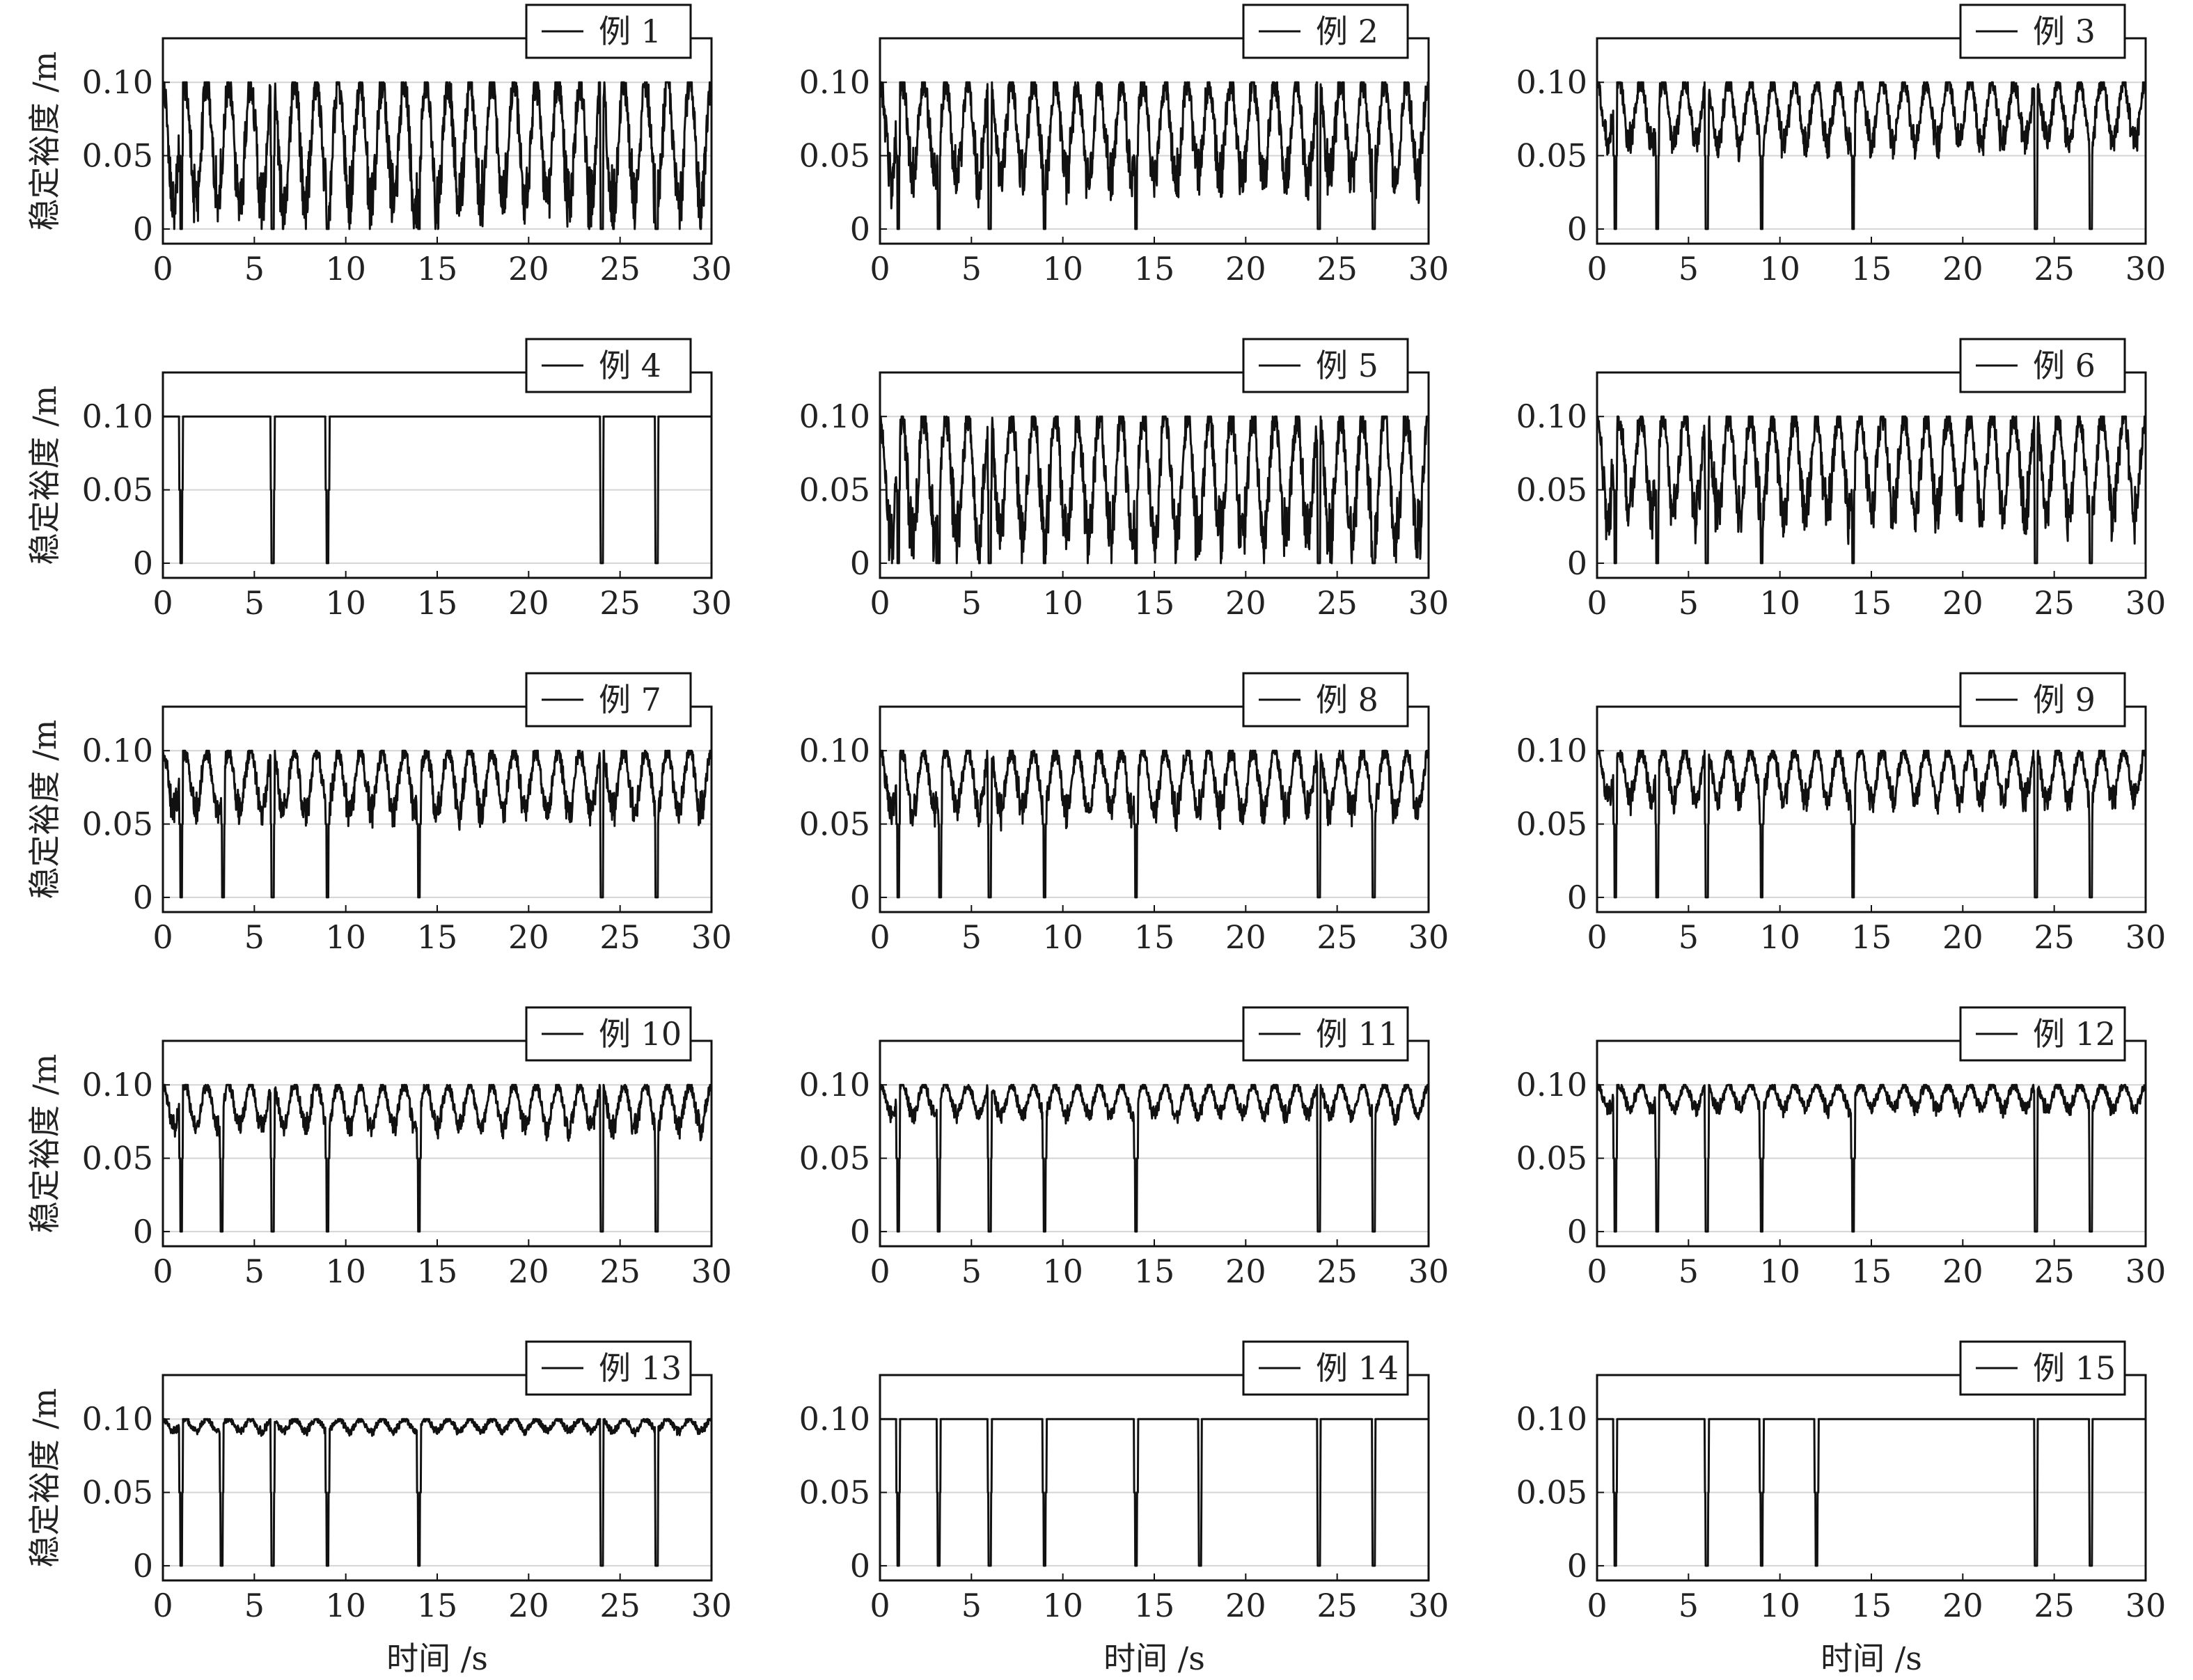 The height and width of the screenshot is (1680, 2193). I want to click on legend-label-1: 例 1, so click(630, 31).